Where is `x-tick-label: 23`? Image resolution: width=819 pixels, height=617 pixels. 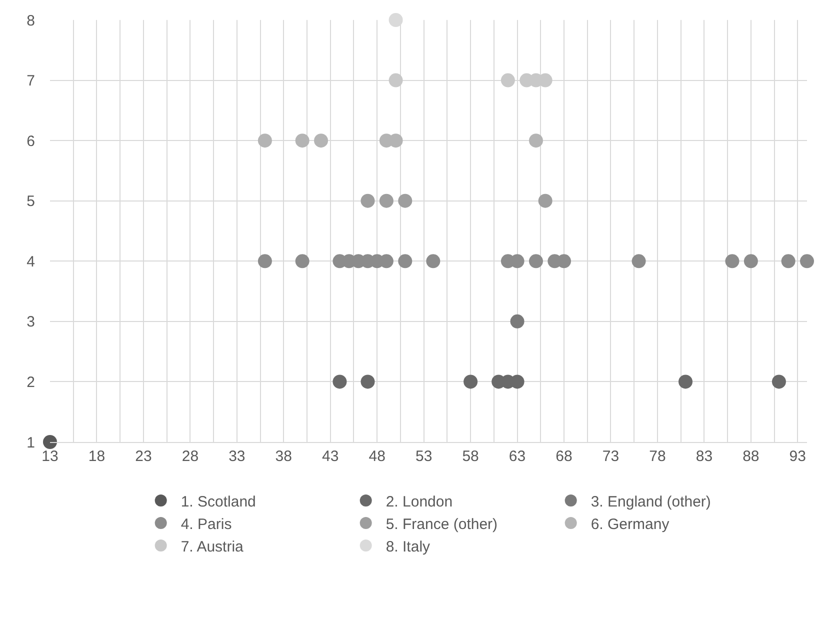
x-tick-label: 23 is located at coordinates (143, 456).